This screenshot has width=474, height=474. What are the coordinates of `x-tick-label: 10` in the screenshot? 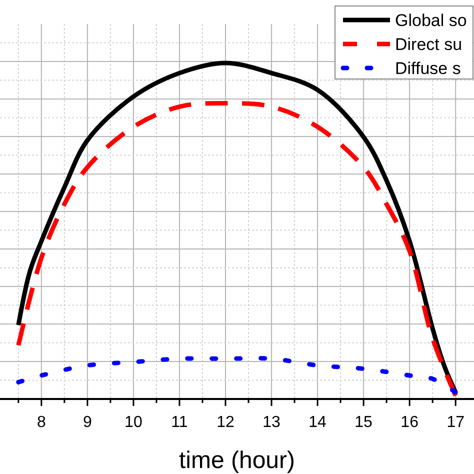 It's located at (133, 422).